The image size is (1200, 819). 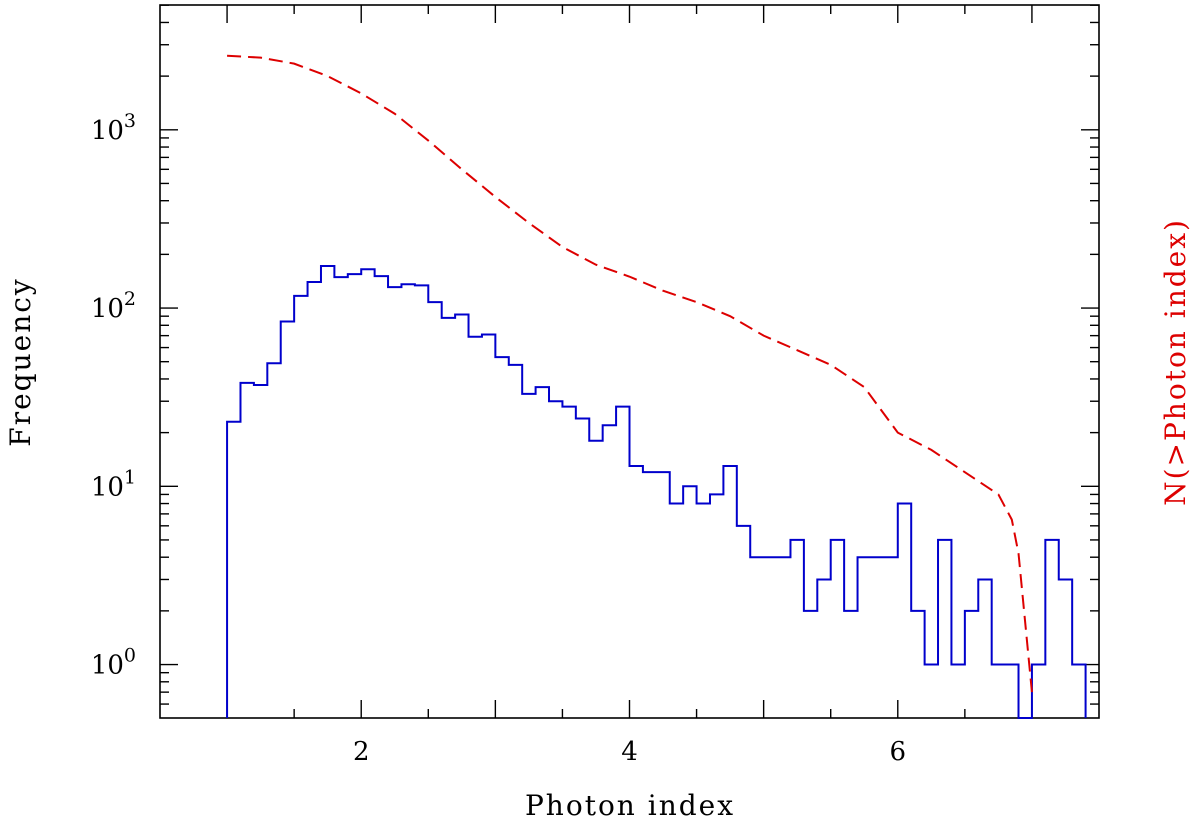 What do you see at coordinates (629, 752) in the screenshot?
I see `x-tick-label: 4` at bounding box center [629, 752].